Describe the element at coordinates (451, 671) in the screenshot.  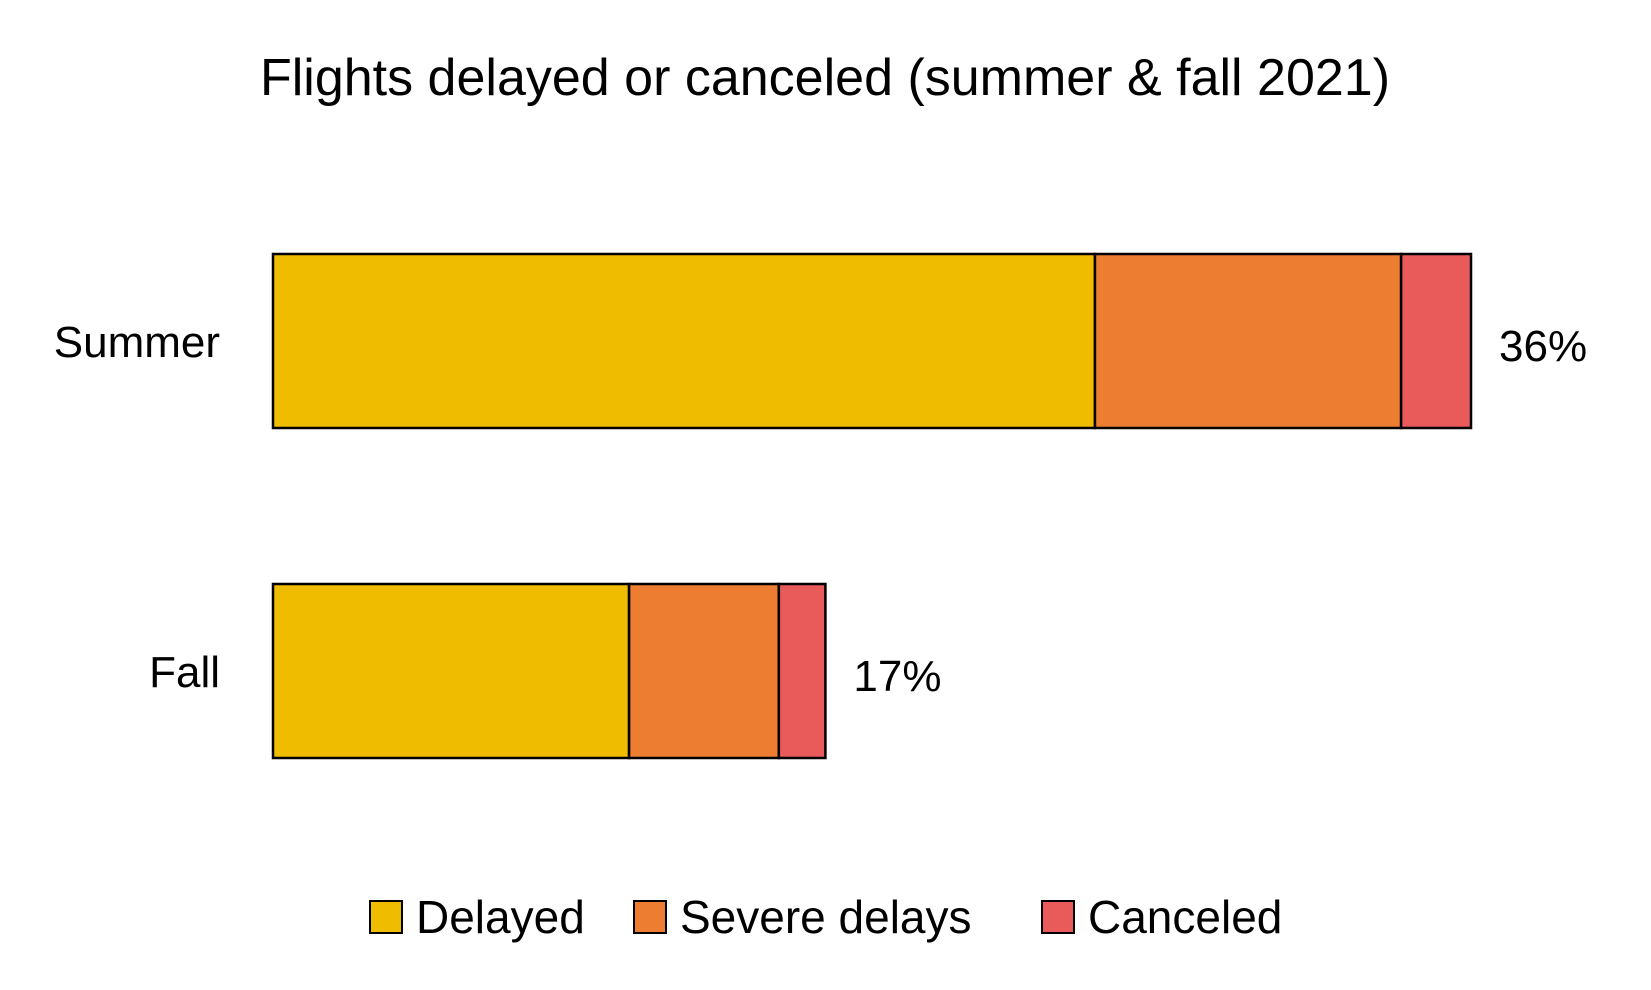
I see `bar-fall-delayed` at that location.